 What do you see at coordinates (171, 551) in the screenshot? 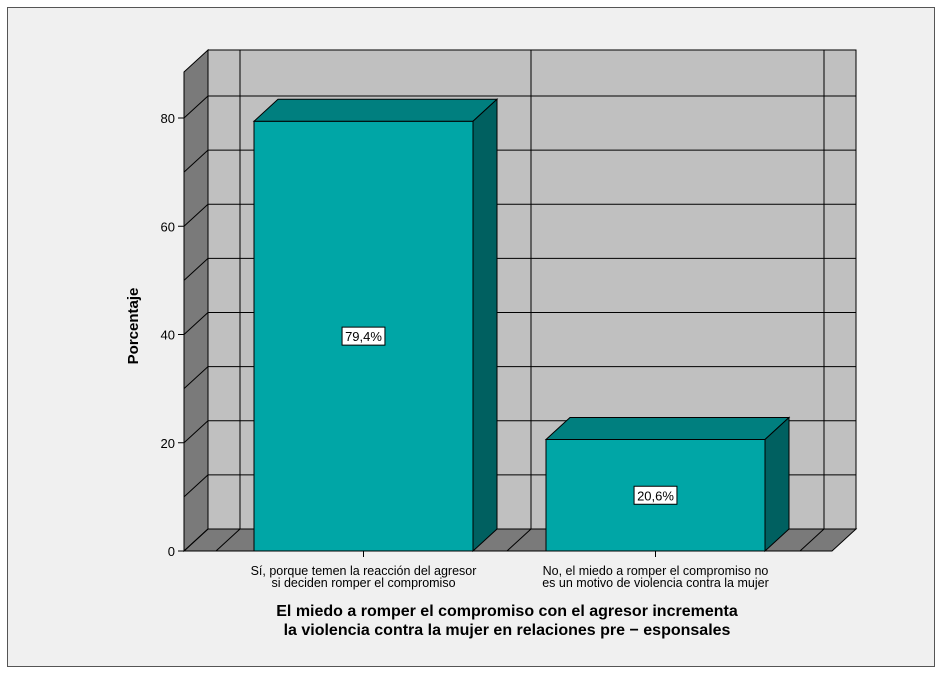
I see `y-tick-label: 0` at bounding box center [171, 551].